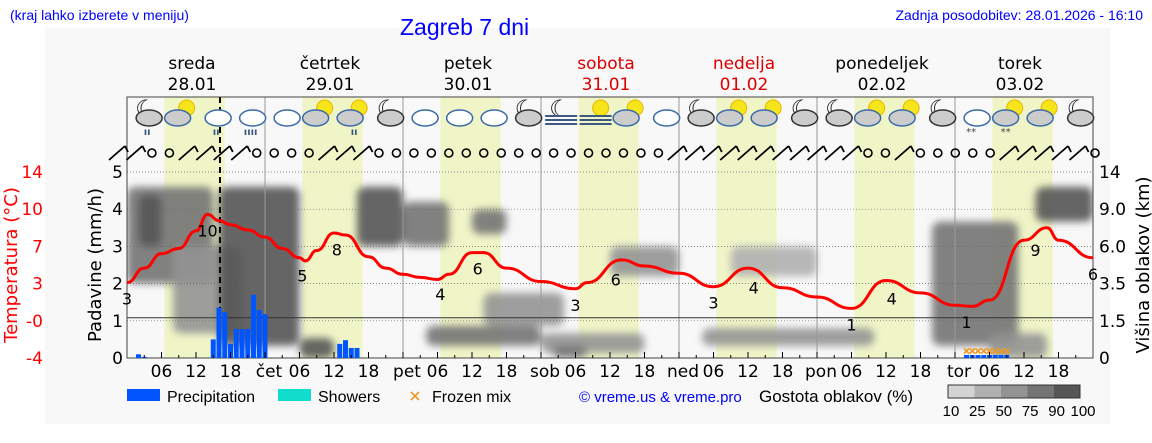  I want to click on day-name: ponedeljek, so click(882, 64).